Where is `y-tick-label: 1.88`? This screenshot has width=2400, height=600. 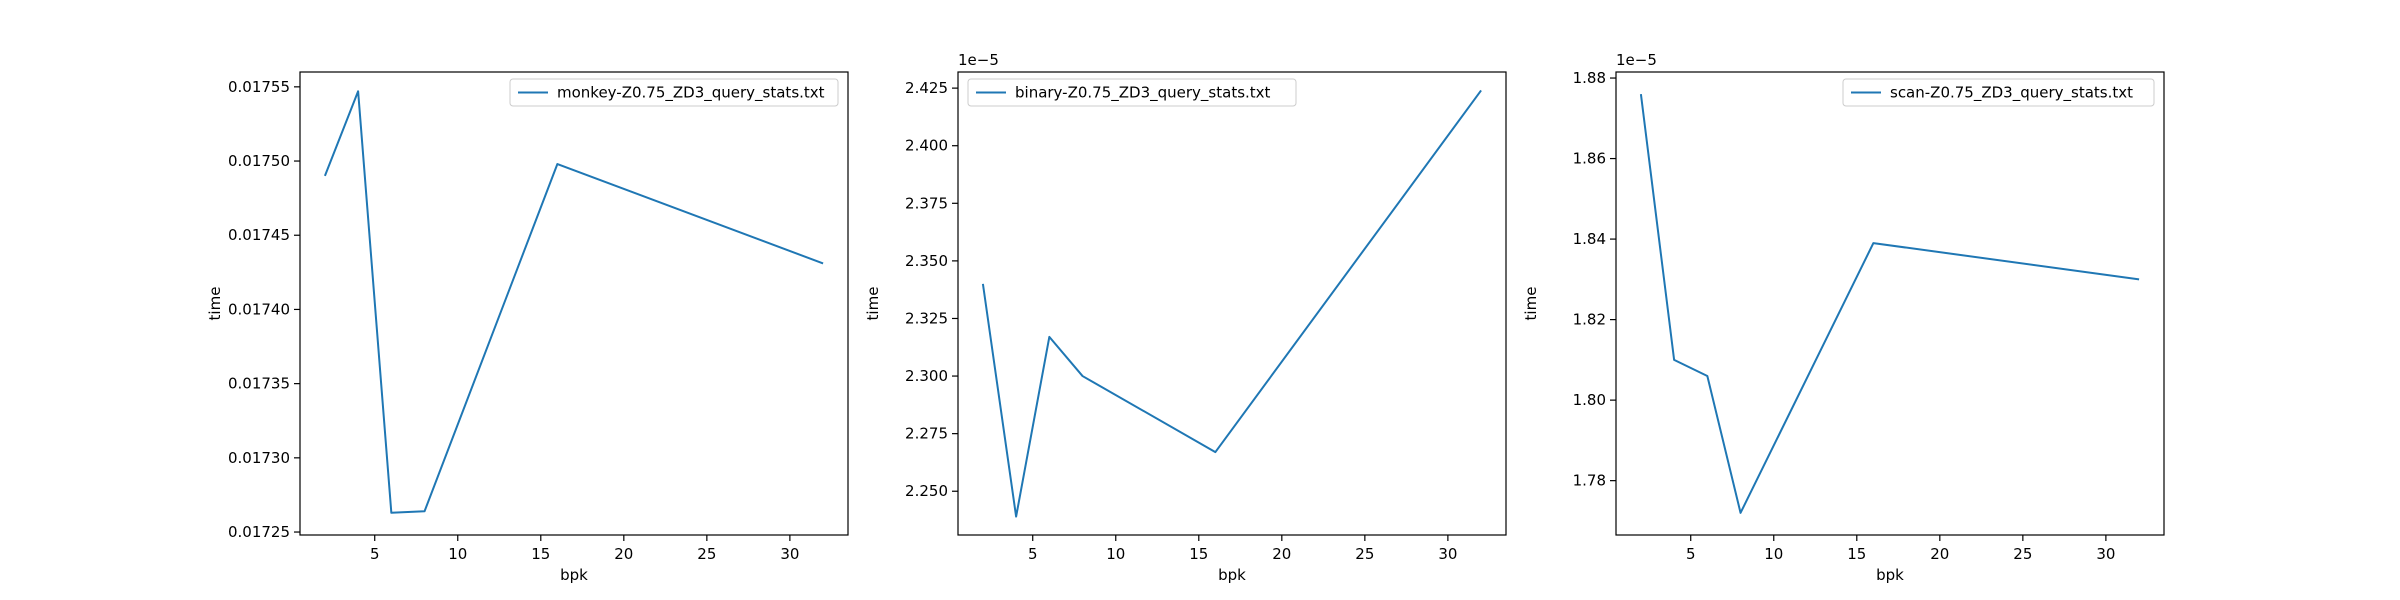 y-tick-label: 1.88 is located at coordinates (1589, 78).